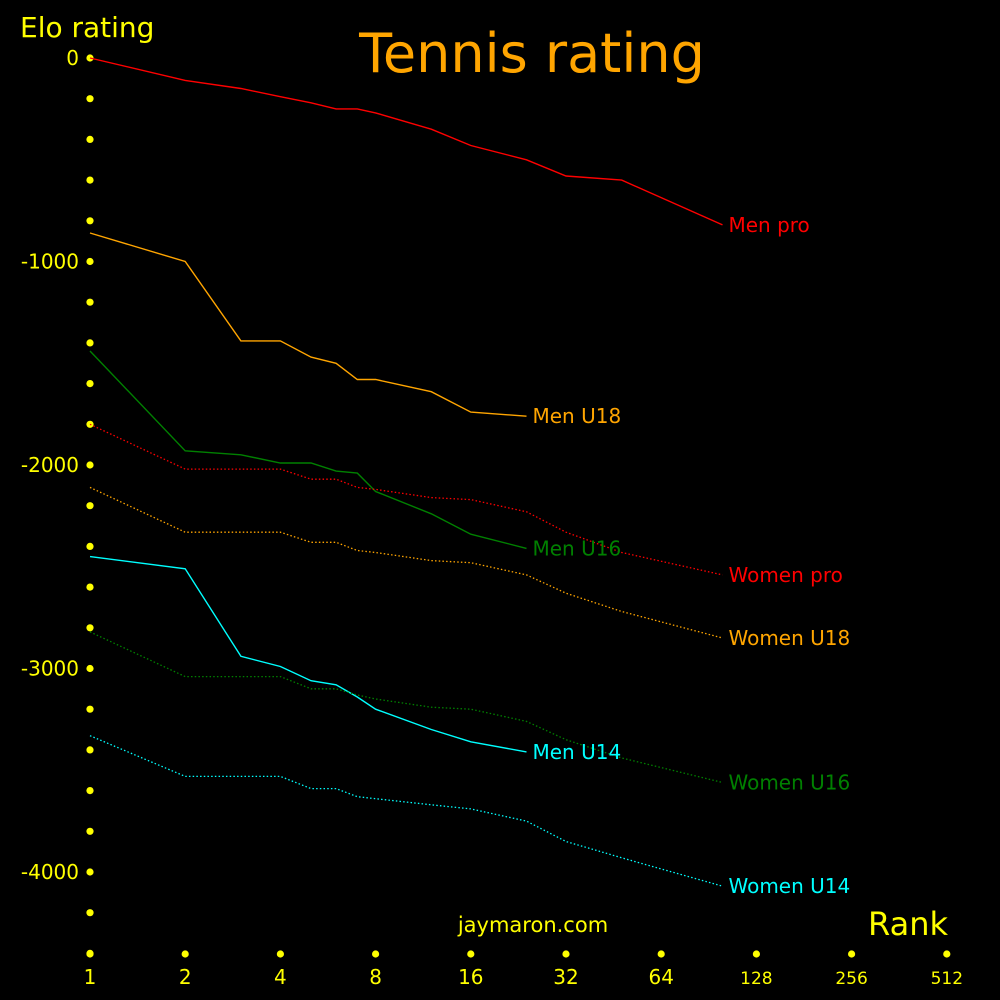  I want to click on series-label-men-u16: Men U16, so click(576, 548).